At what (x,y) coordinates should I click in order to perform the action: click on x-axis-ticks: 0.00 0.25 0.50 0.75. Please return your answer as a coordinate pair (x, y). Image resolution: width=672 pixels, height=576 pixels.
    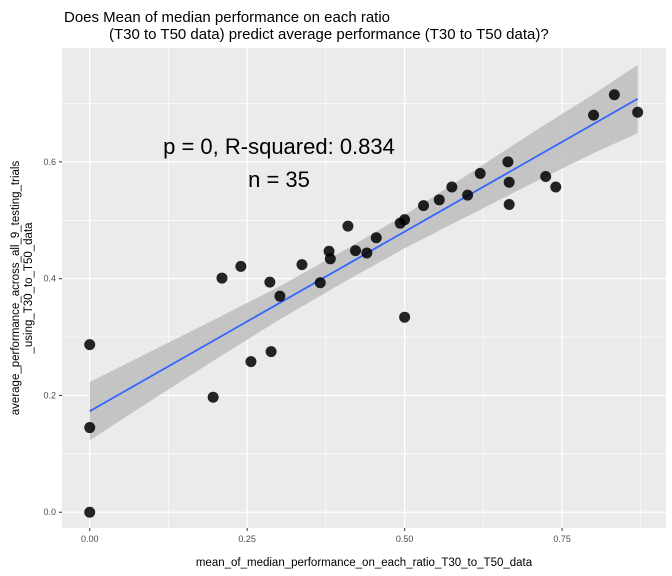
    Looking at the image, I should click on (326, 536).